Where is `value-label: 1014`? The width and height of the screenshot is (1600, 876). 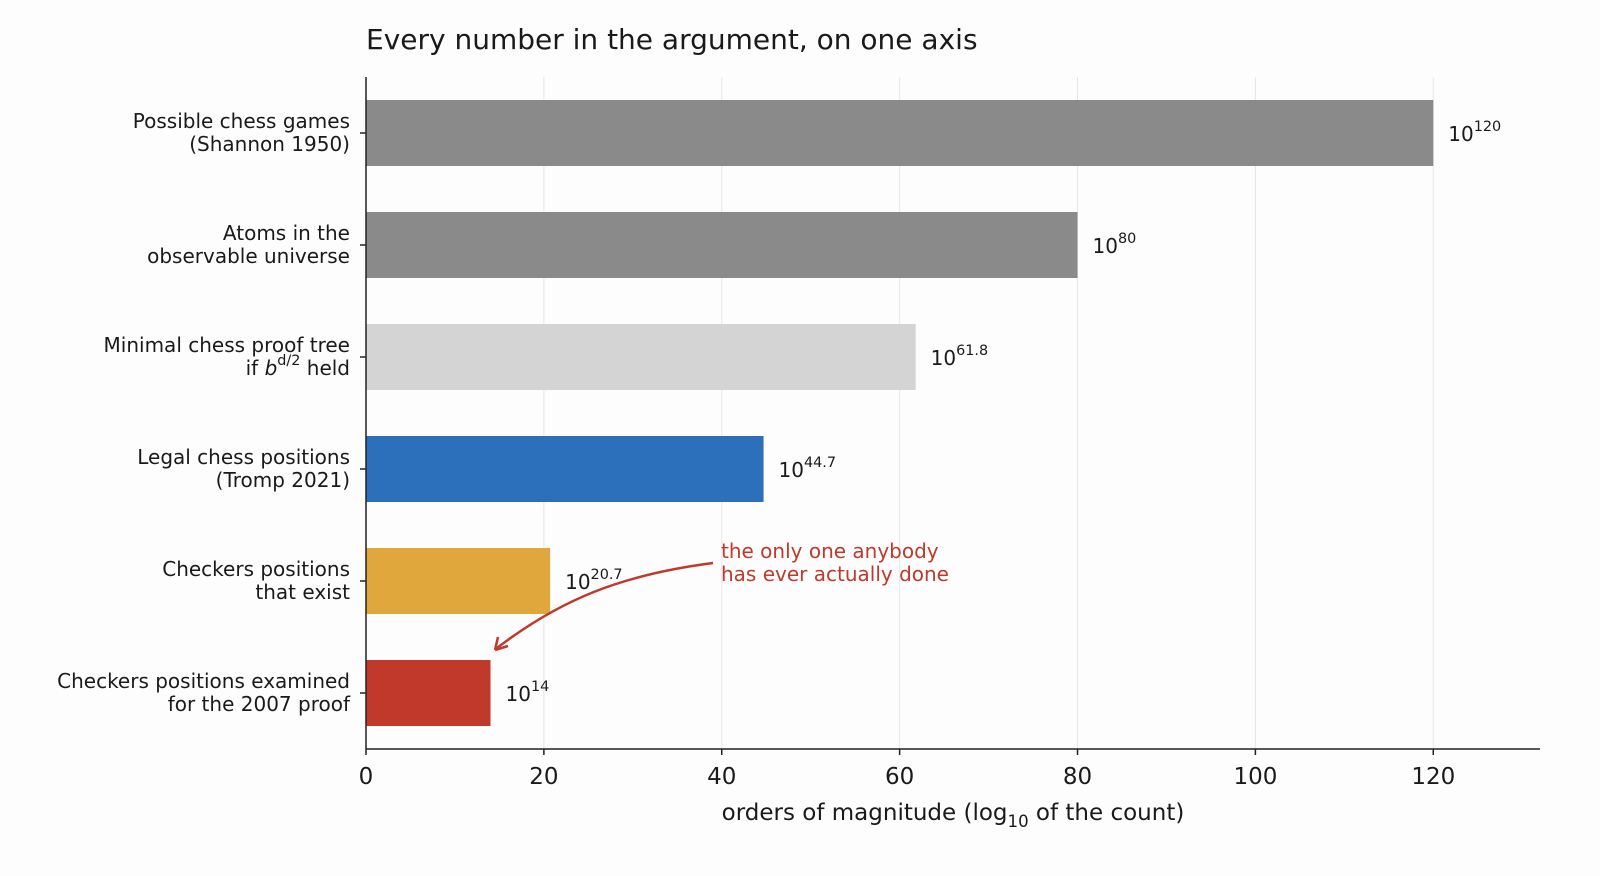
value-label: 1014 is located at coordinates (528, 692).